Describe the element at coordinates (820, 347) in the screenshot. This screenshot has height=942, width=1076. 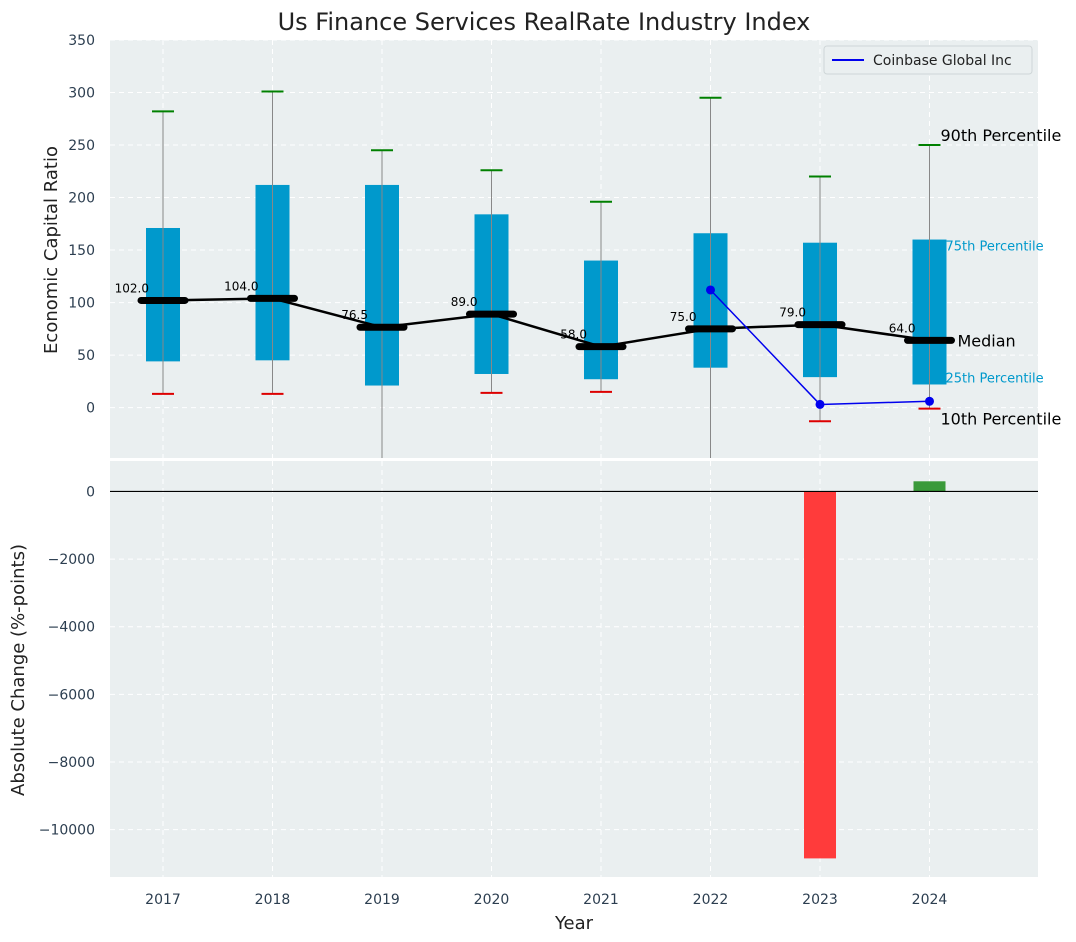
I see `series-group` at that location.